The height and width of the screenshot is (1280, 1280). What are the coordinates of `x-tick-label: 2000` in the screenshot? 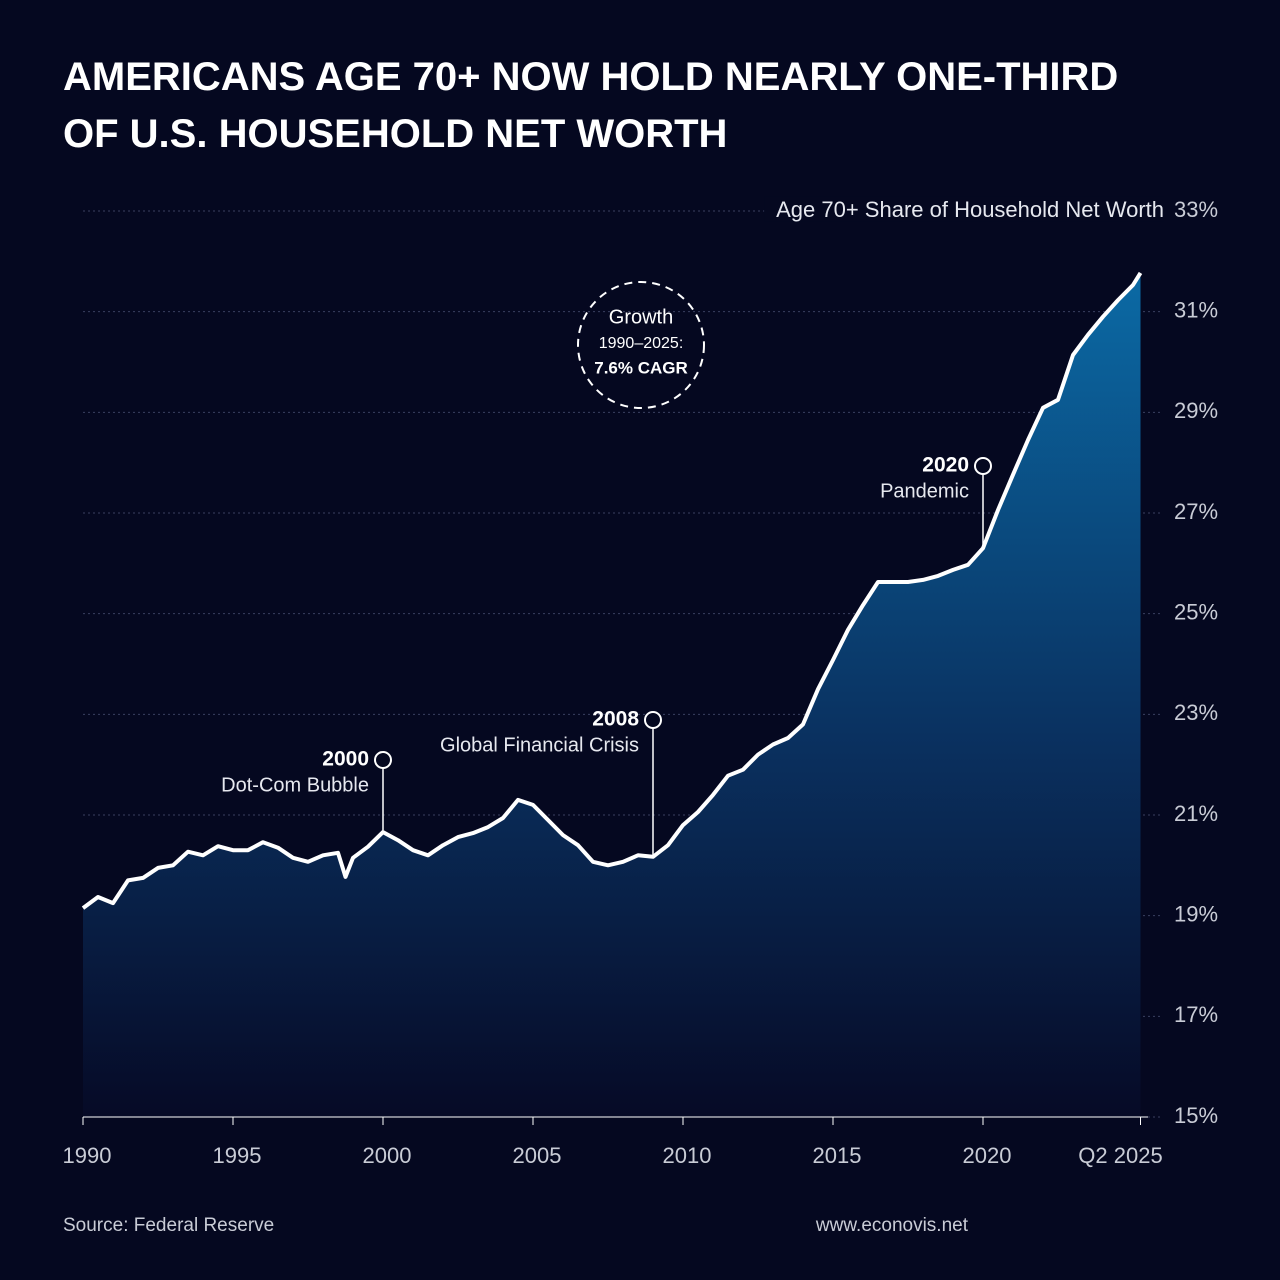 It's located at (387, 1155).